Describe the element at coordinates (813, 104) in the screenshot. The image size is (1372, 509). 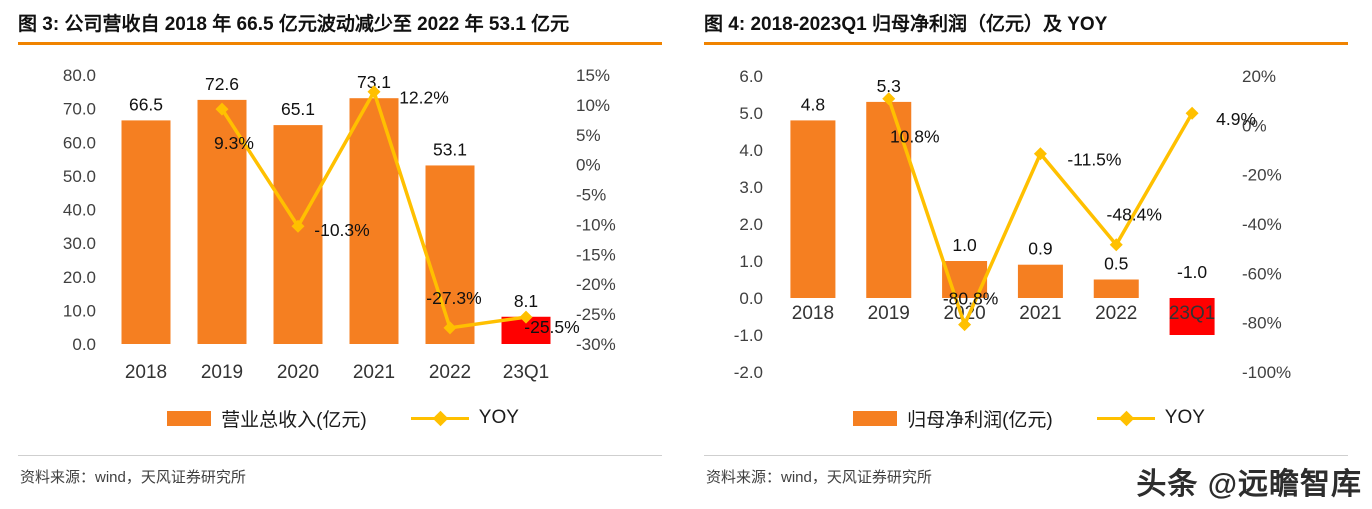
I see `bar-value-label: 4.8` at that location.